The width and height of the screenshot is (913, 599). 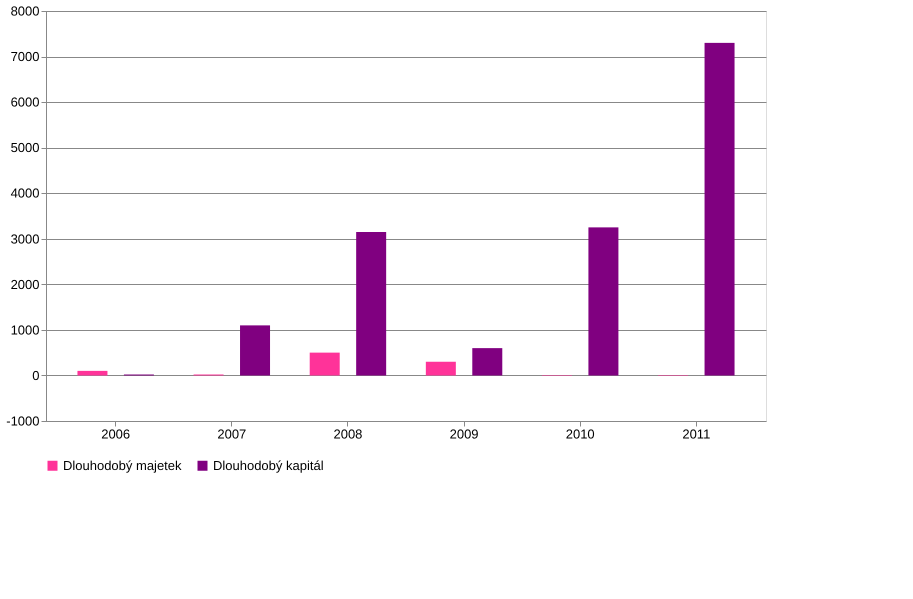 What do you see at coordinates (25, 148) in the screenshot?
I see `y-tick-label: 5000` at bounding box center [25, 148].